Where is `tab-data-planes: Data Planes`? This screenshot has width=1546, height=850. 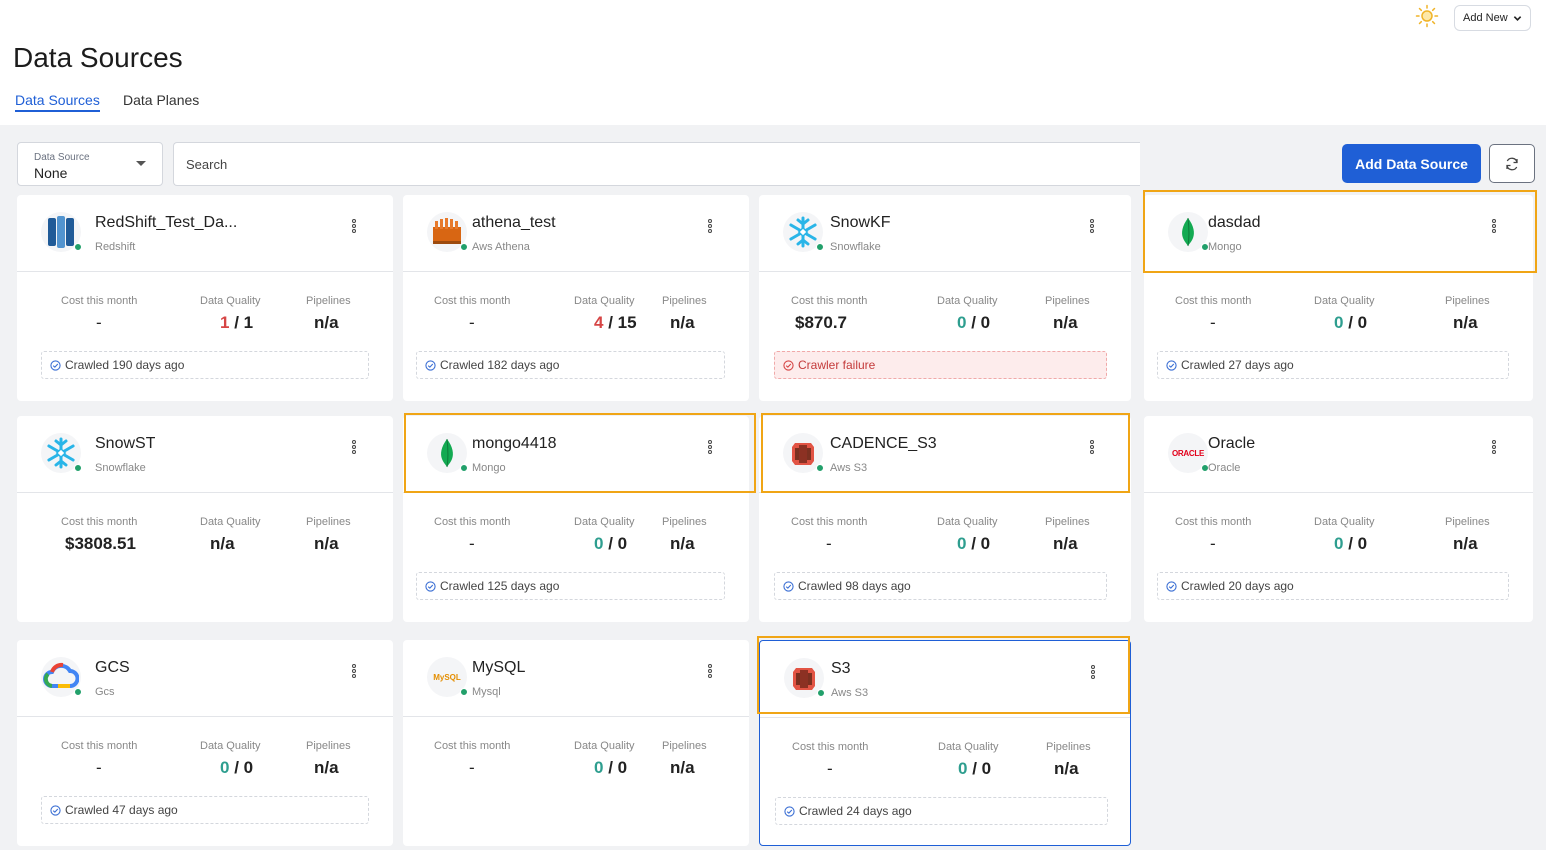
tab-data-planes: Data Planes is located at coordinates (161, 100).